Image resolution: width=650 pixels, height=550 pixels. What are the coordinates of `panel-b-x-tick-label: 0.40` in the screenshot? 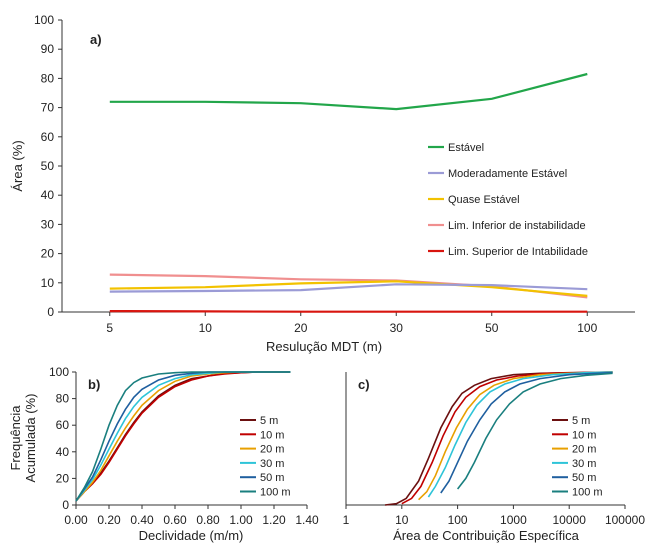 It's located at (142, 520).